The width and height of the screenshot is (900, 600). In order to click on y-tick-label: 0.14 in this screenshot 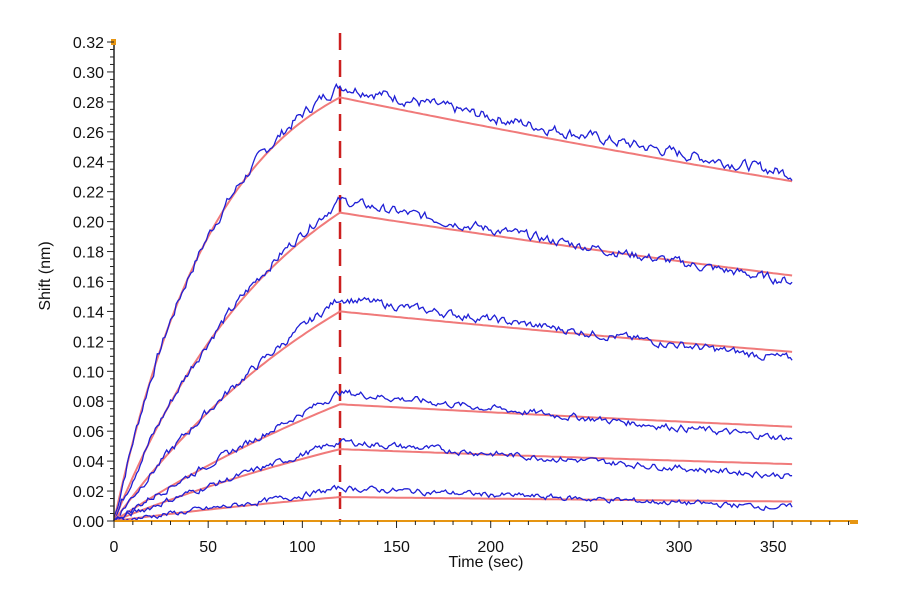, I will do `click(88, 312)`.